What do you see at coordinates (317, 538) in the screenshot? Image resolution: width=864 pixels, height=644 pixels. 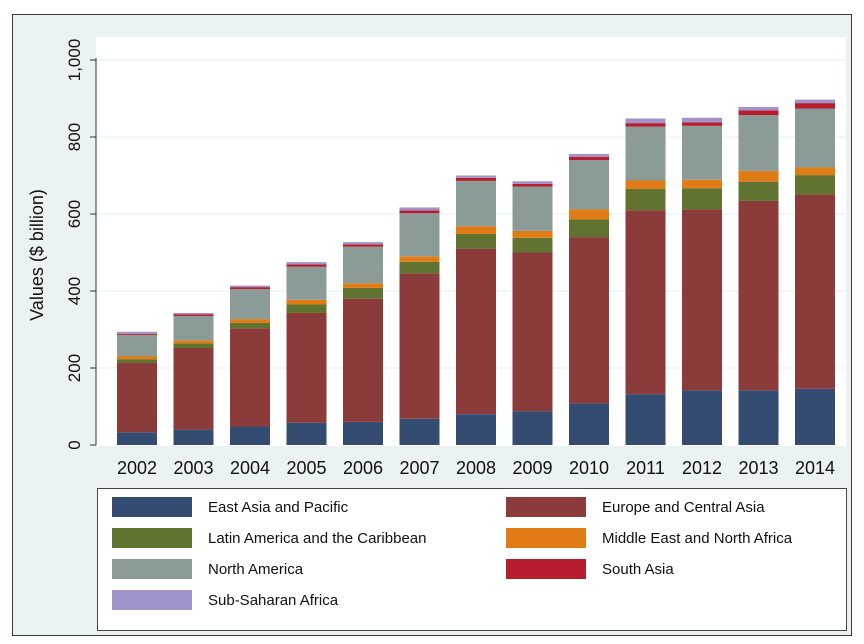 I see `legend-label: Latin America and the Caribbean` at bounding box center [317, 538].